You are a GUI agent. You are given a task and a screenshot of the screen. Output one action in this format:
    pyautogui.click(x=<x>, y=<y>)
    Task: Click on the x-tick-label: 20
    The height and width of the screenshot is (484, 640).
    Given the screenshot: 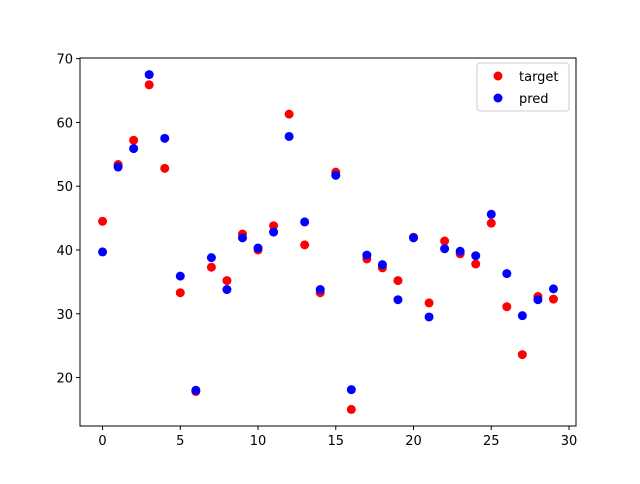 What is the action you would take?
    pyautogui.click(x=413, y=441)
    